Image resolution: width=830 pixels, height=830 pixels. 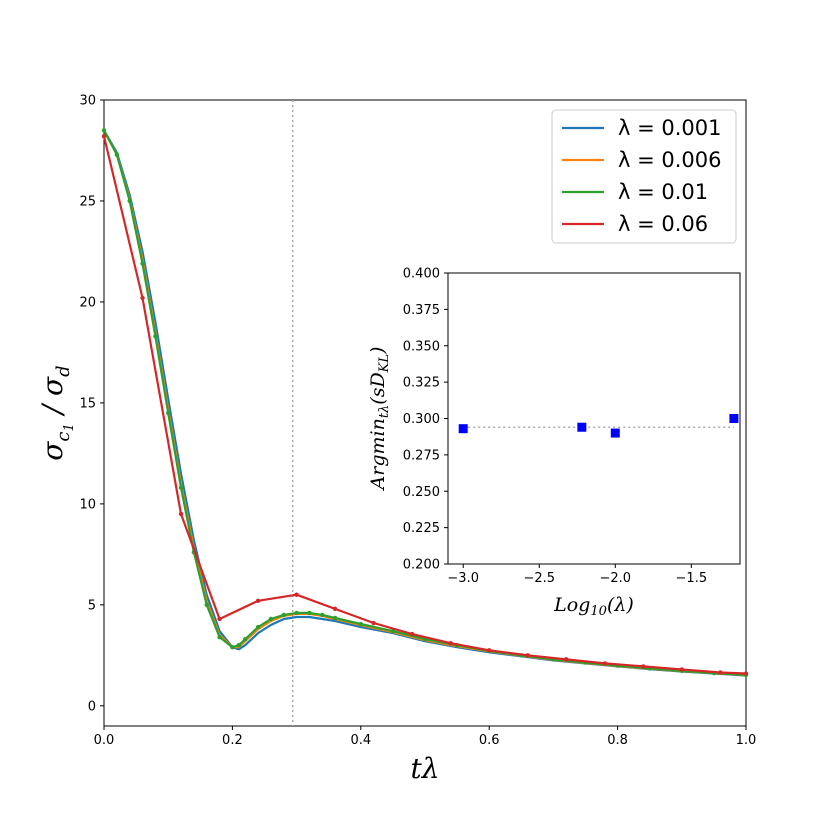 I want to click on legend: λ = 0.001 λ = 0.006 λ = 0.01 λ = 0.06, so click(x=644, y=176).